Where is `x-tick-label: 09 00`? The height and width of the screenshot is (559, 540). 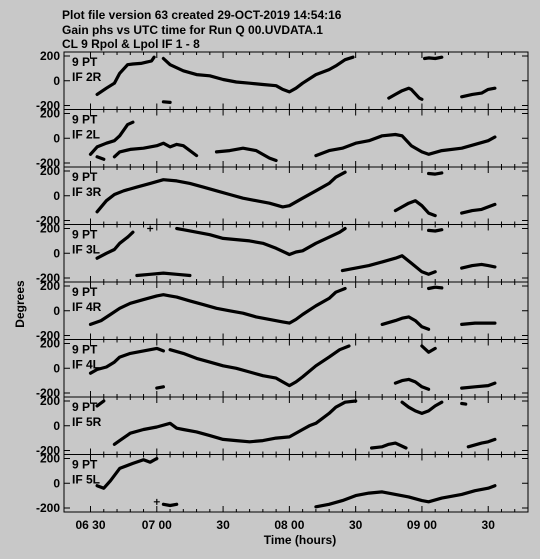 x-tick-label: 09 00 is located at coordinates (422, 525).